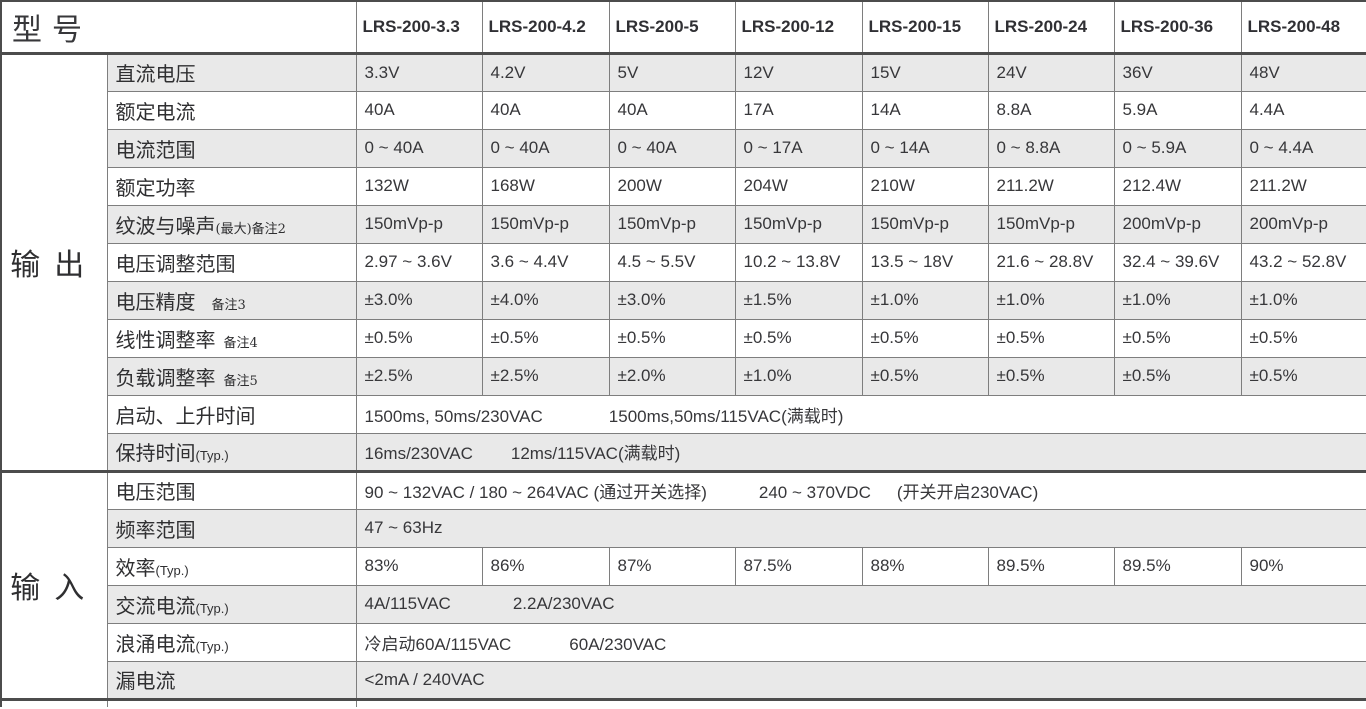  I want to click on spec-label: 保持时间(Typ.), so click(231, 452).